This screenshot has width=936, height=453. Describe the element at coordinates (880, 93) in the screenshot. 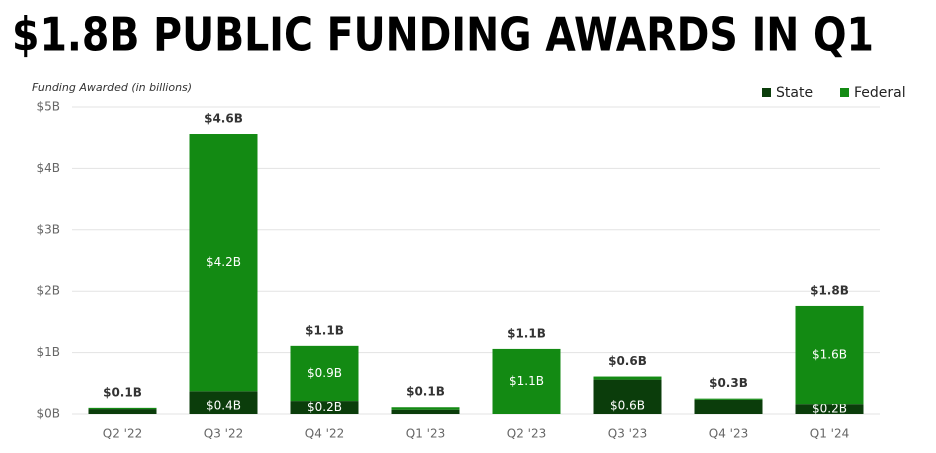

I see `legend-label: Federal` at that location.